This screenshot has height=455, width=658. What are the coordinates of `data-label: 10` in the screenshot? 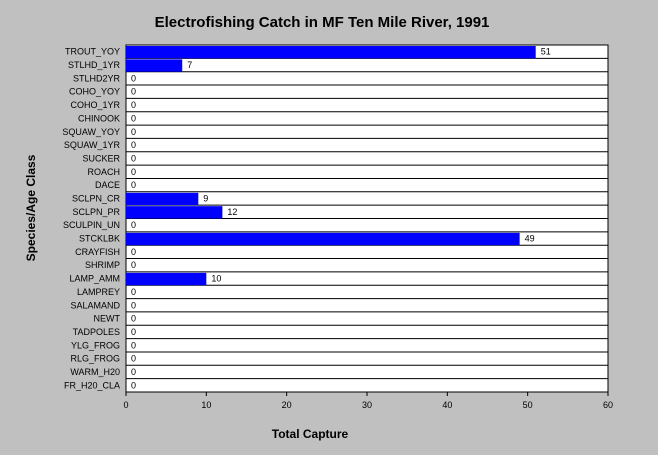 It's located at (216, 279).